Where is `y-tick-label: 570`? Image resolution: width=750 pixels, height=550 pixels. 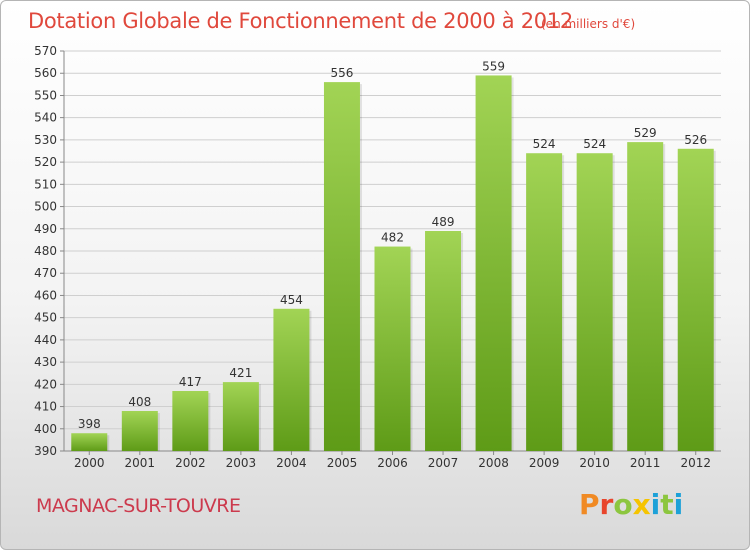 y-tick-label: 570 is located at coordinates (45, 51).